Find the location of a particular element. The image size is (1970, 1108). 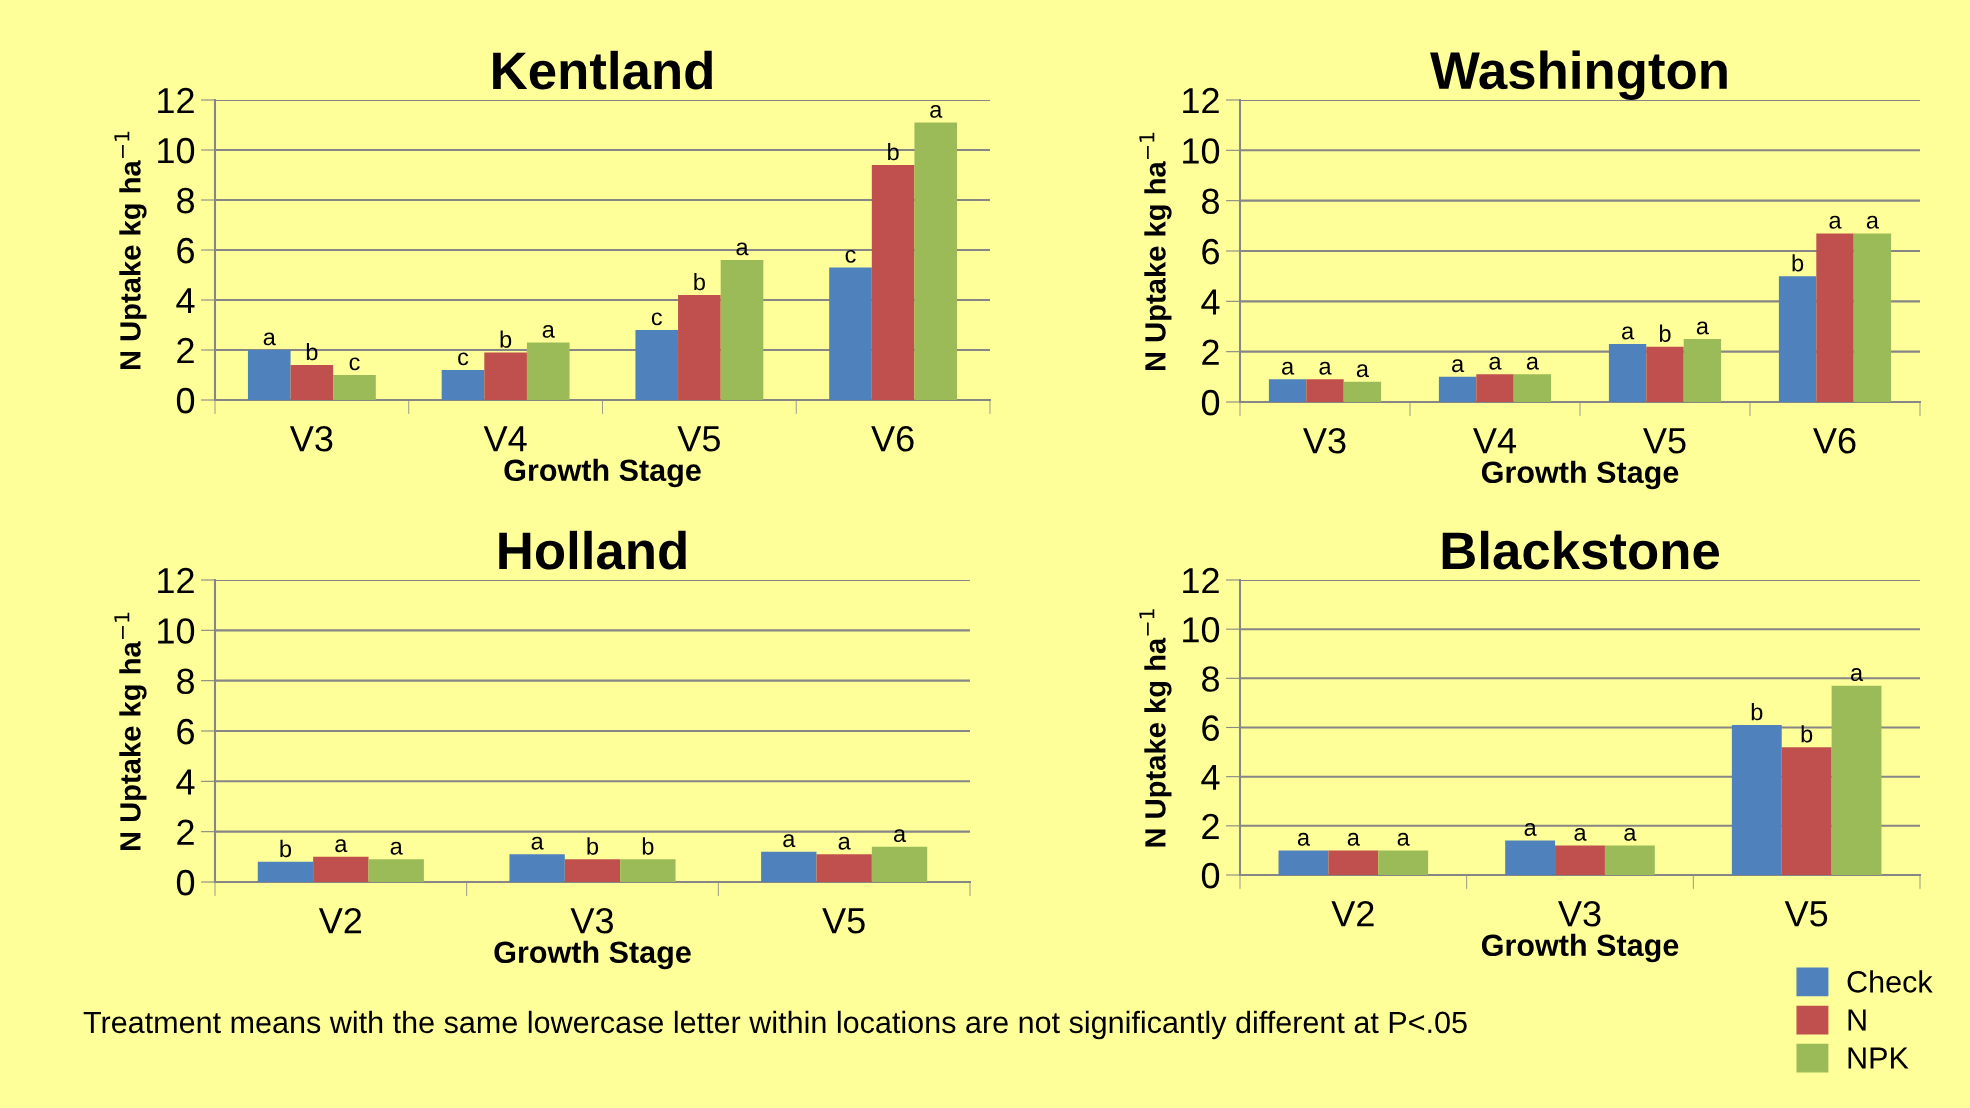

x-tick-label: V6 is located at coordinates (1834, 440).